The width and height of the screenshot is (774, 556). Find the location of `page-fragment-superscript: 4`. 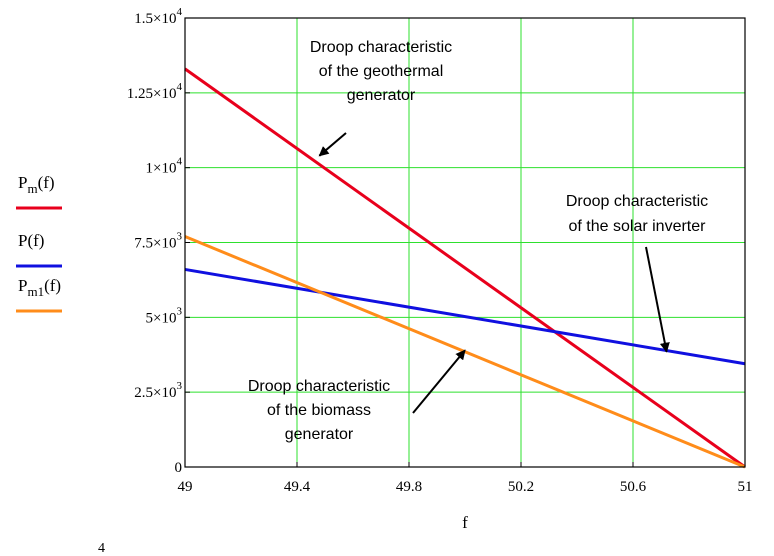

page-fragment-superscript: 4 is located at coordinates (101, 548).